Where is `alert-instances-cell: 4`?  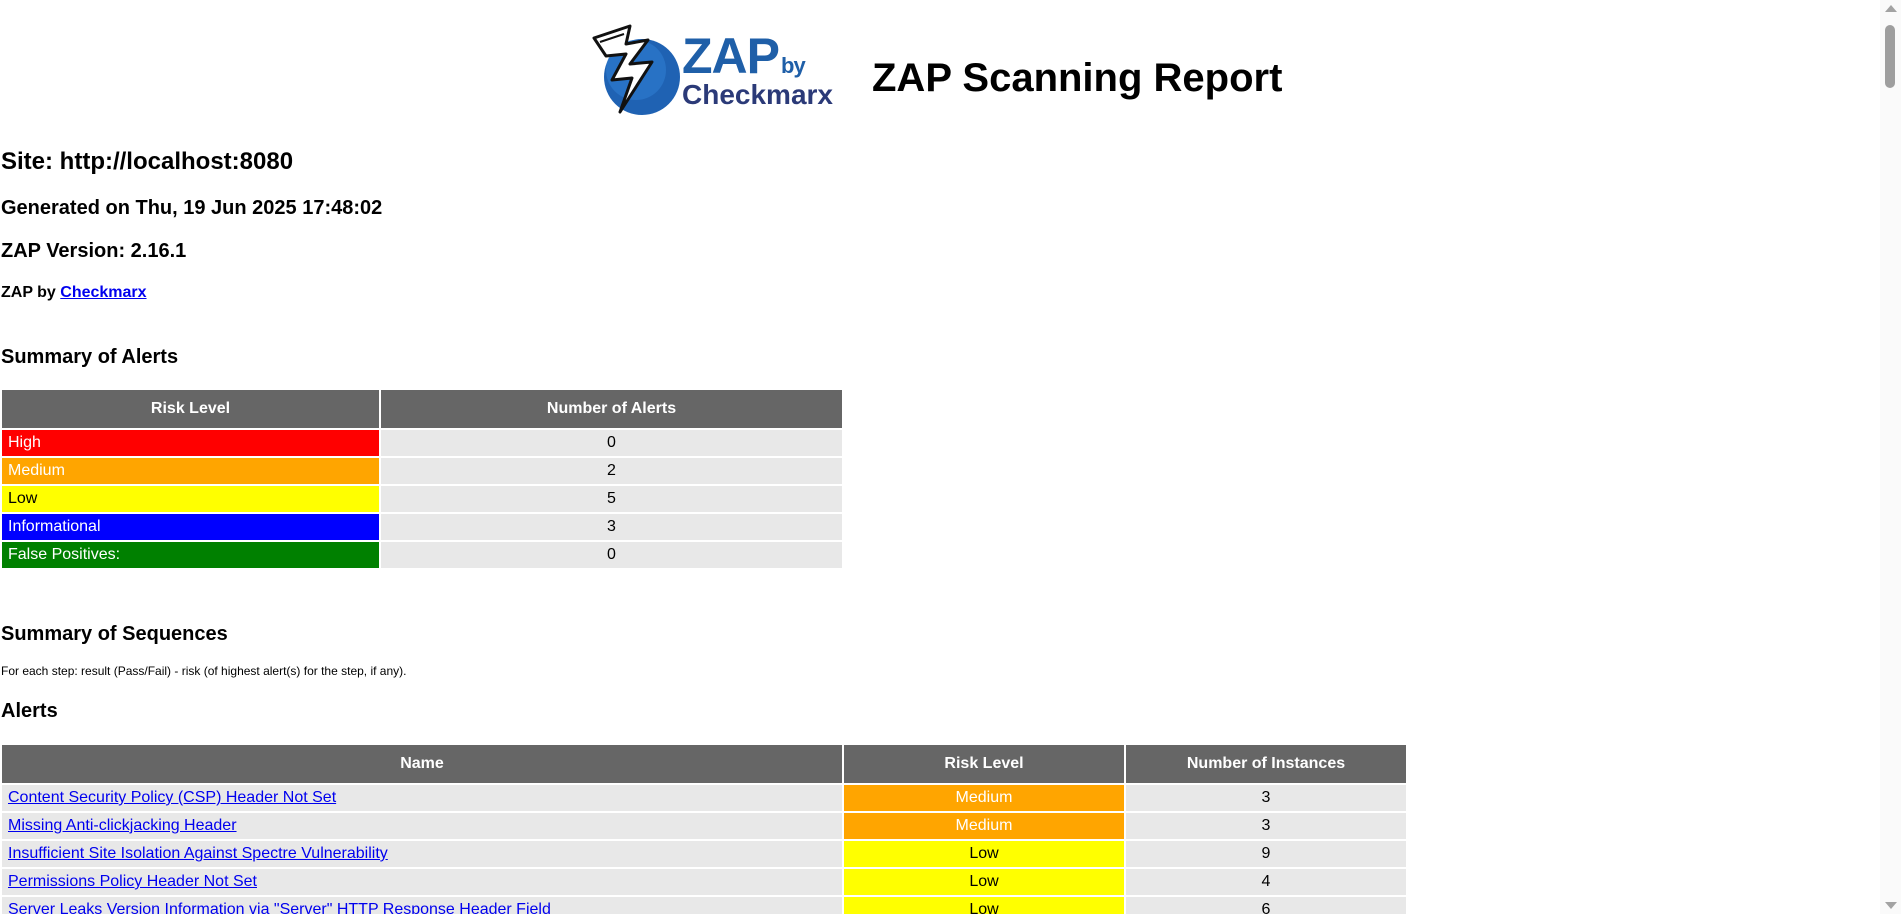
alert-instances-cell: 4 is located at coordinates (1266, 882).